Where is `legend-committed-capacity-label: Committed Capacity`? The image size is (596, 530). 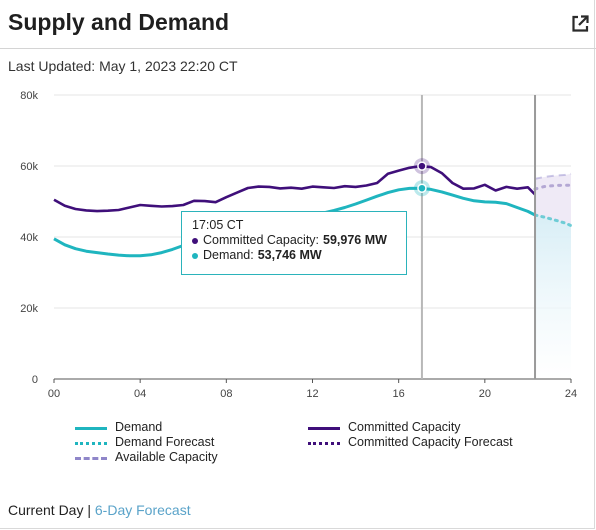
legend-committed-capacity-label: Committed Capacity is located at coordinates (404, 427).